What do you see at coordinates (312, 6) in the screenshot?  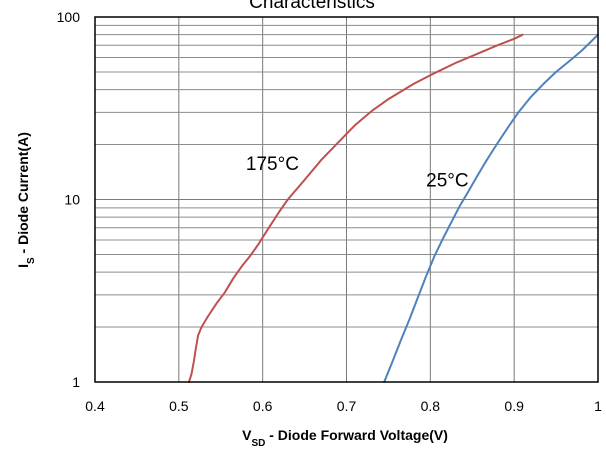 I see `chart-title: Characteristics` at bounding box center [312, 6].